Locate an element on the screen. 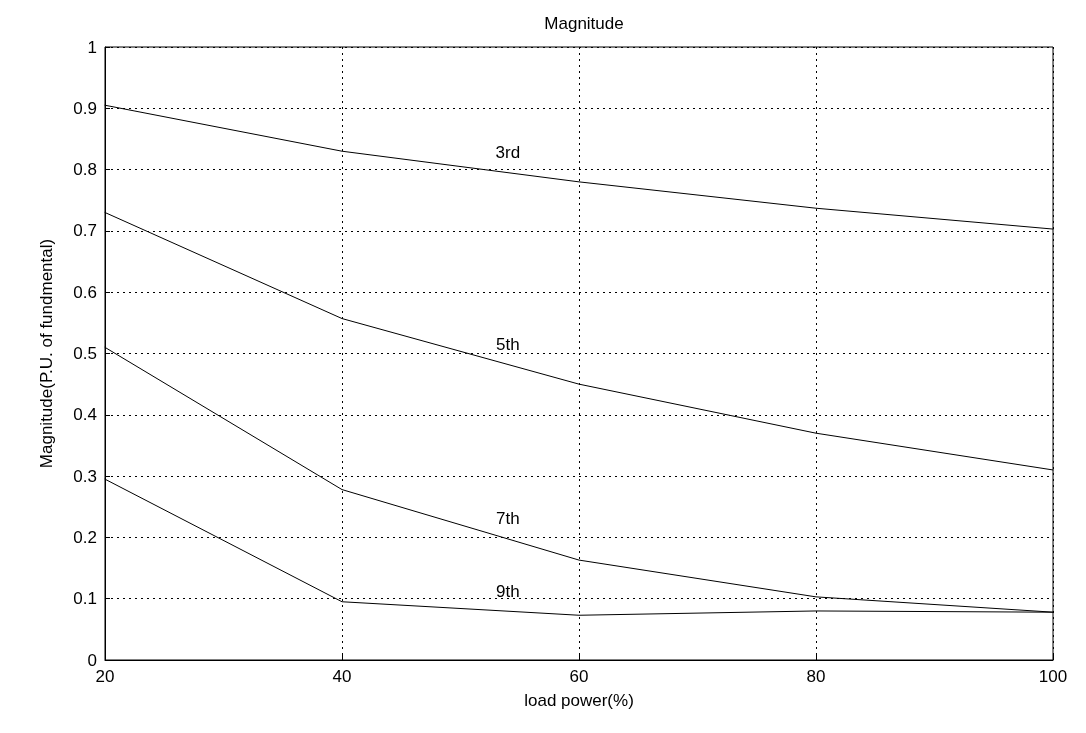 This screenshot has height=733, width=1086. series-label: 7th is located at coordinates (508, 519).